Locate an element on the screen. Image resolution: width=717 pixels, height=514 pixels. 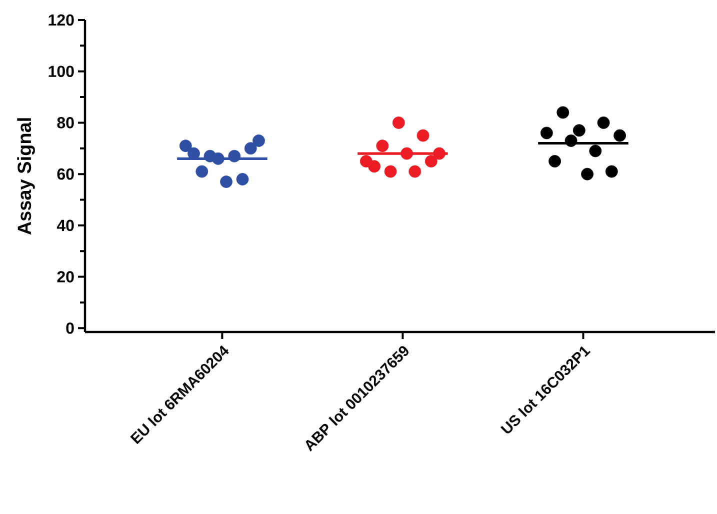
y-tick-label: 60 is located at coordinates (65, 174).